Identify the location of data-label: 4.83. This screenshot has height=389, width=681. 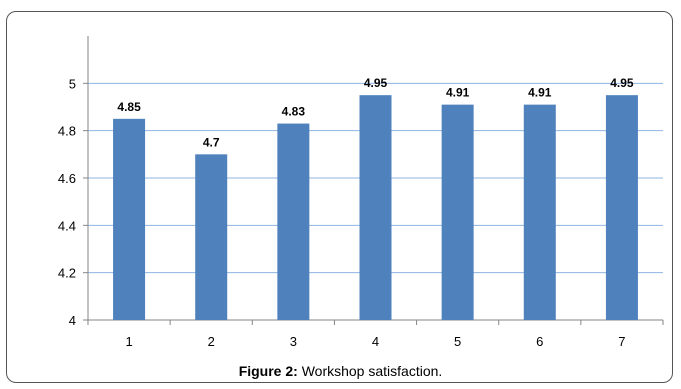
(294, 112).